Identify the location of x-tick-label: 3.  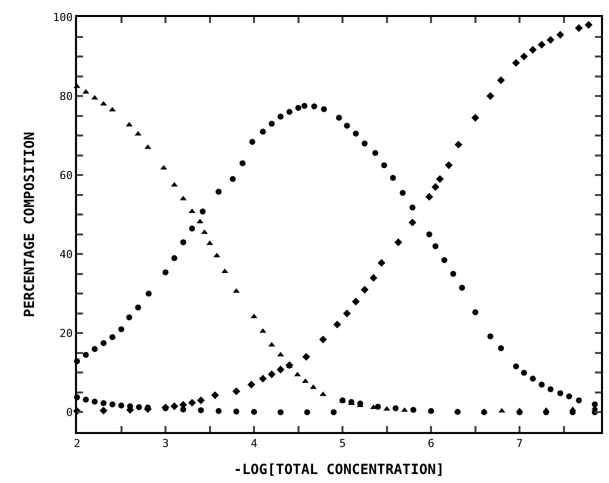
(165, 443).